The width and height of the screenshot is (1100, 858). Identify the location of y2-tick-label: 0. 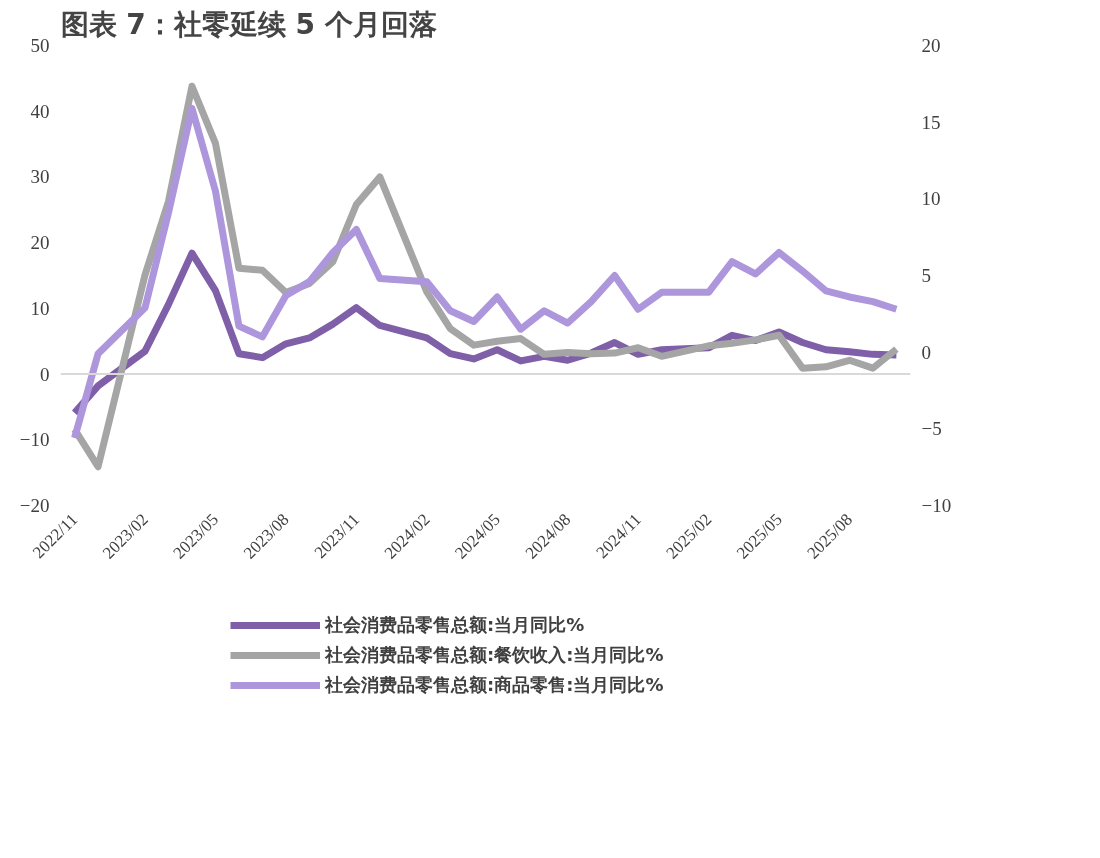
(926, 352).